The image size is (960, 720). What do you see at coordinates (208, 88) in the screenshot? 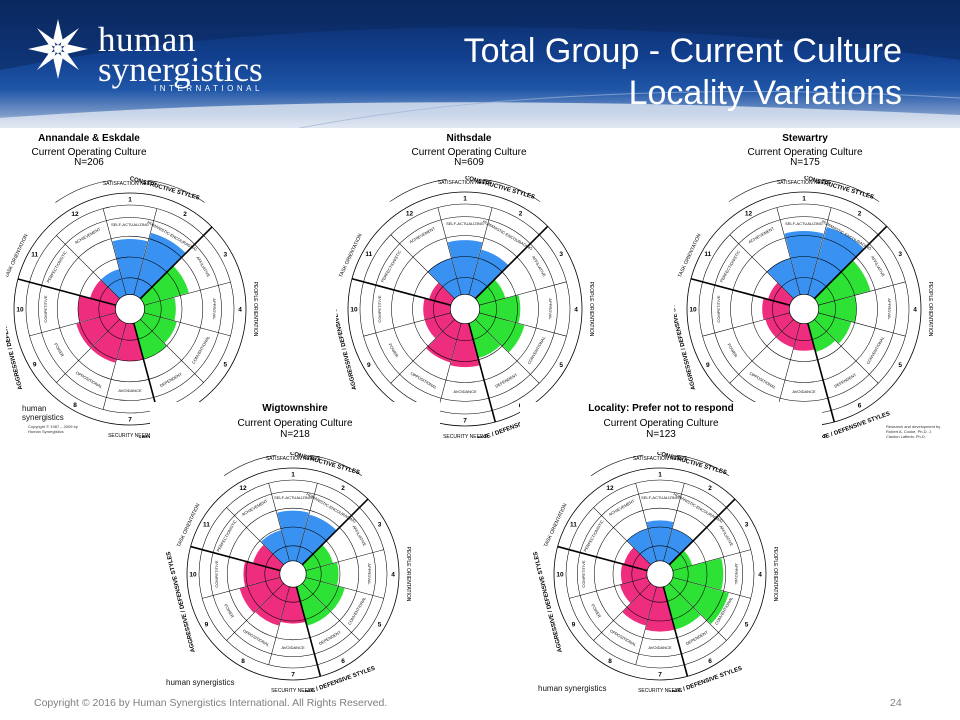
I see `logo-text-international: INTERNATIONAL` at bounding box center [208, 88].